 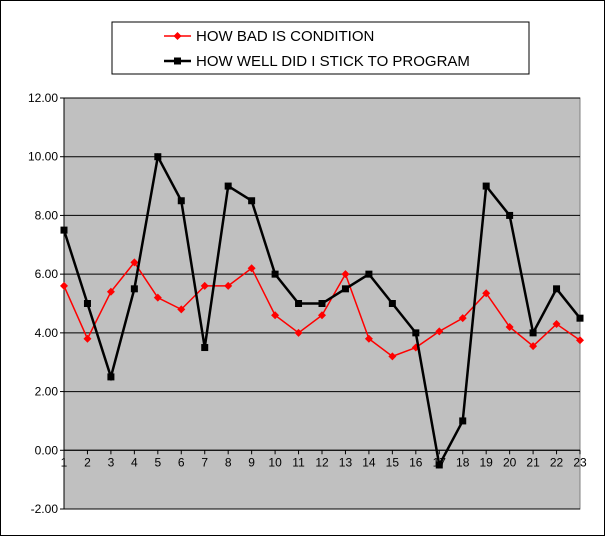 What do you see at coordinates (298, 462) in the screenshot?
I see `x-tick-label: 11` at bounding box center [298, 462].